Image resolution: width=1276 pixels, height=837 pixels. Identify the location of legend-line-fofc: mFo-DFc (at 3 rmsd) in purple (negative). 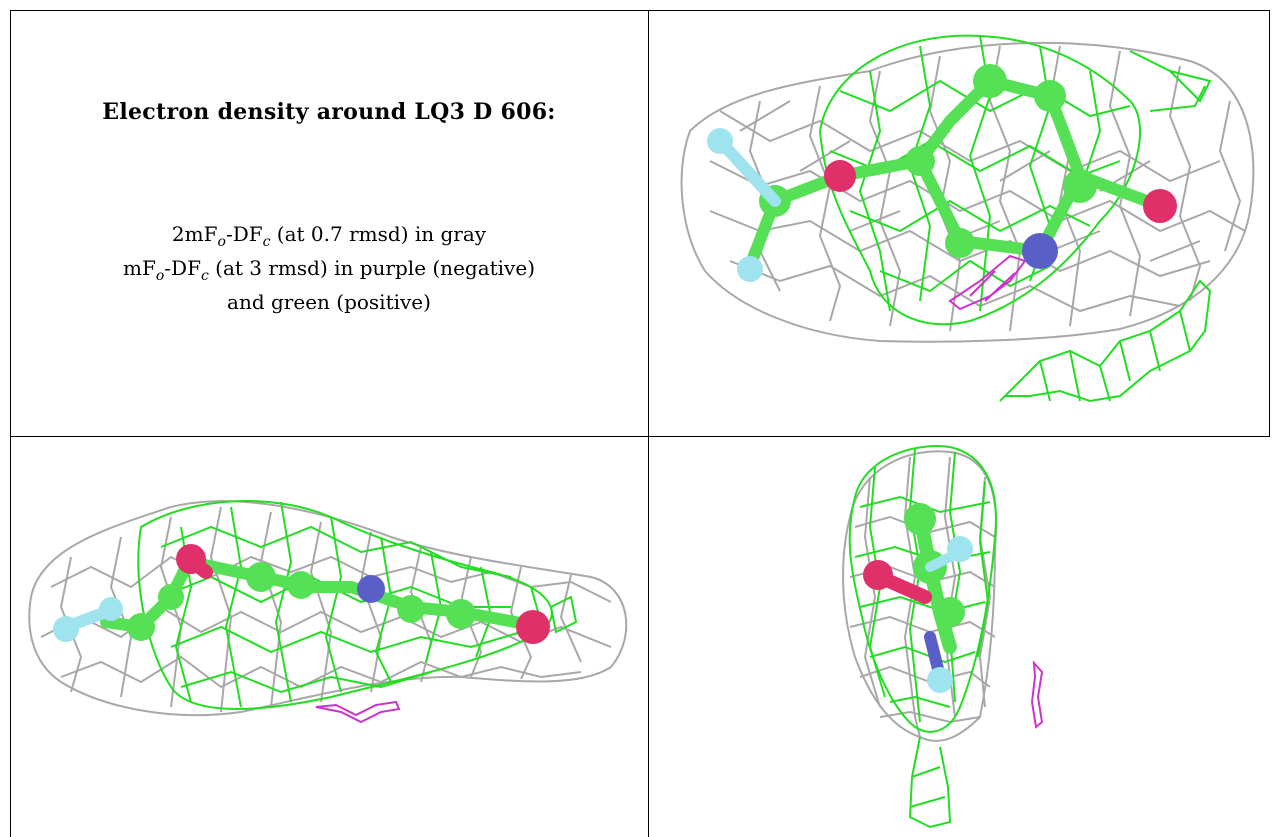
(329, 270).